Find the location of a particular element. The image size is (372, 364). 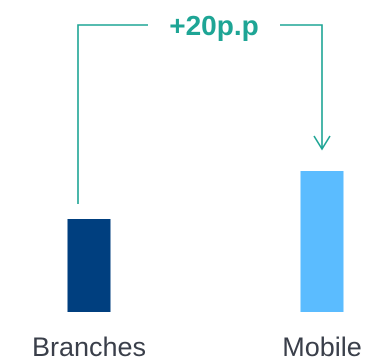

bar-mobile is located at coordinates (322, 241).